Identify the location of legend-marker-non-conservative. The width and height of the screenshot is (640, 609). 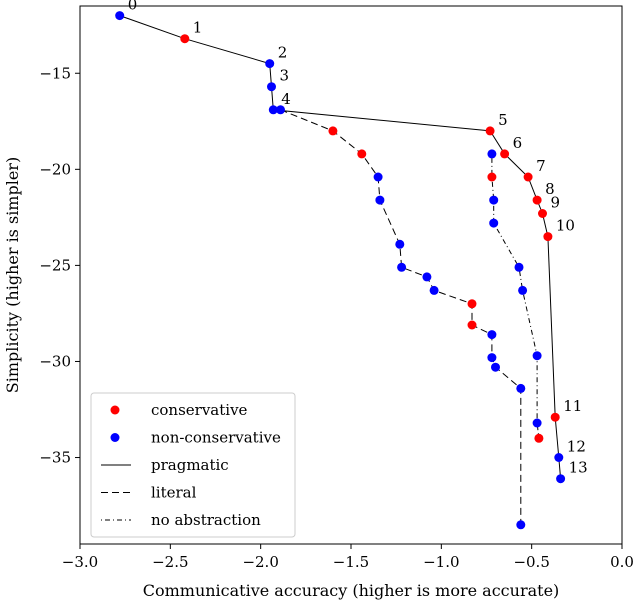
(115, 437).